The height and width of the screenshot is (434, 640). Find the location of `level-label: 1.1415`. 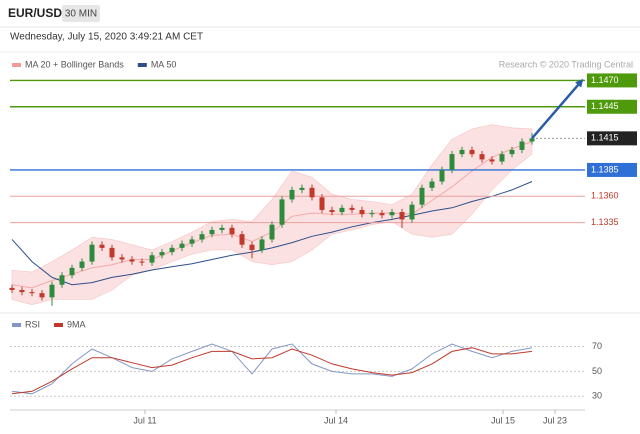

level-label: 1.1415 is located at coordinates (605, 138).